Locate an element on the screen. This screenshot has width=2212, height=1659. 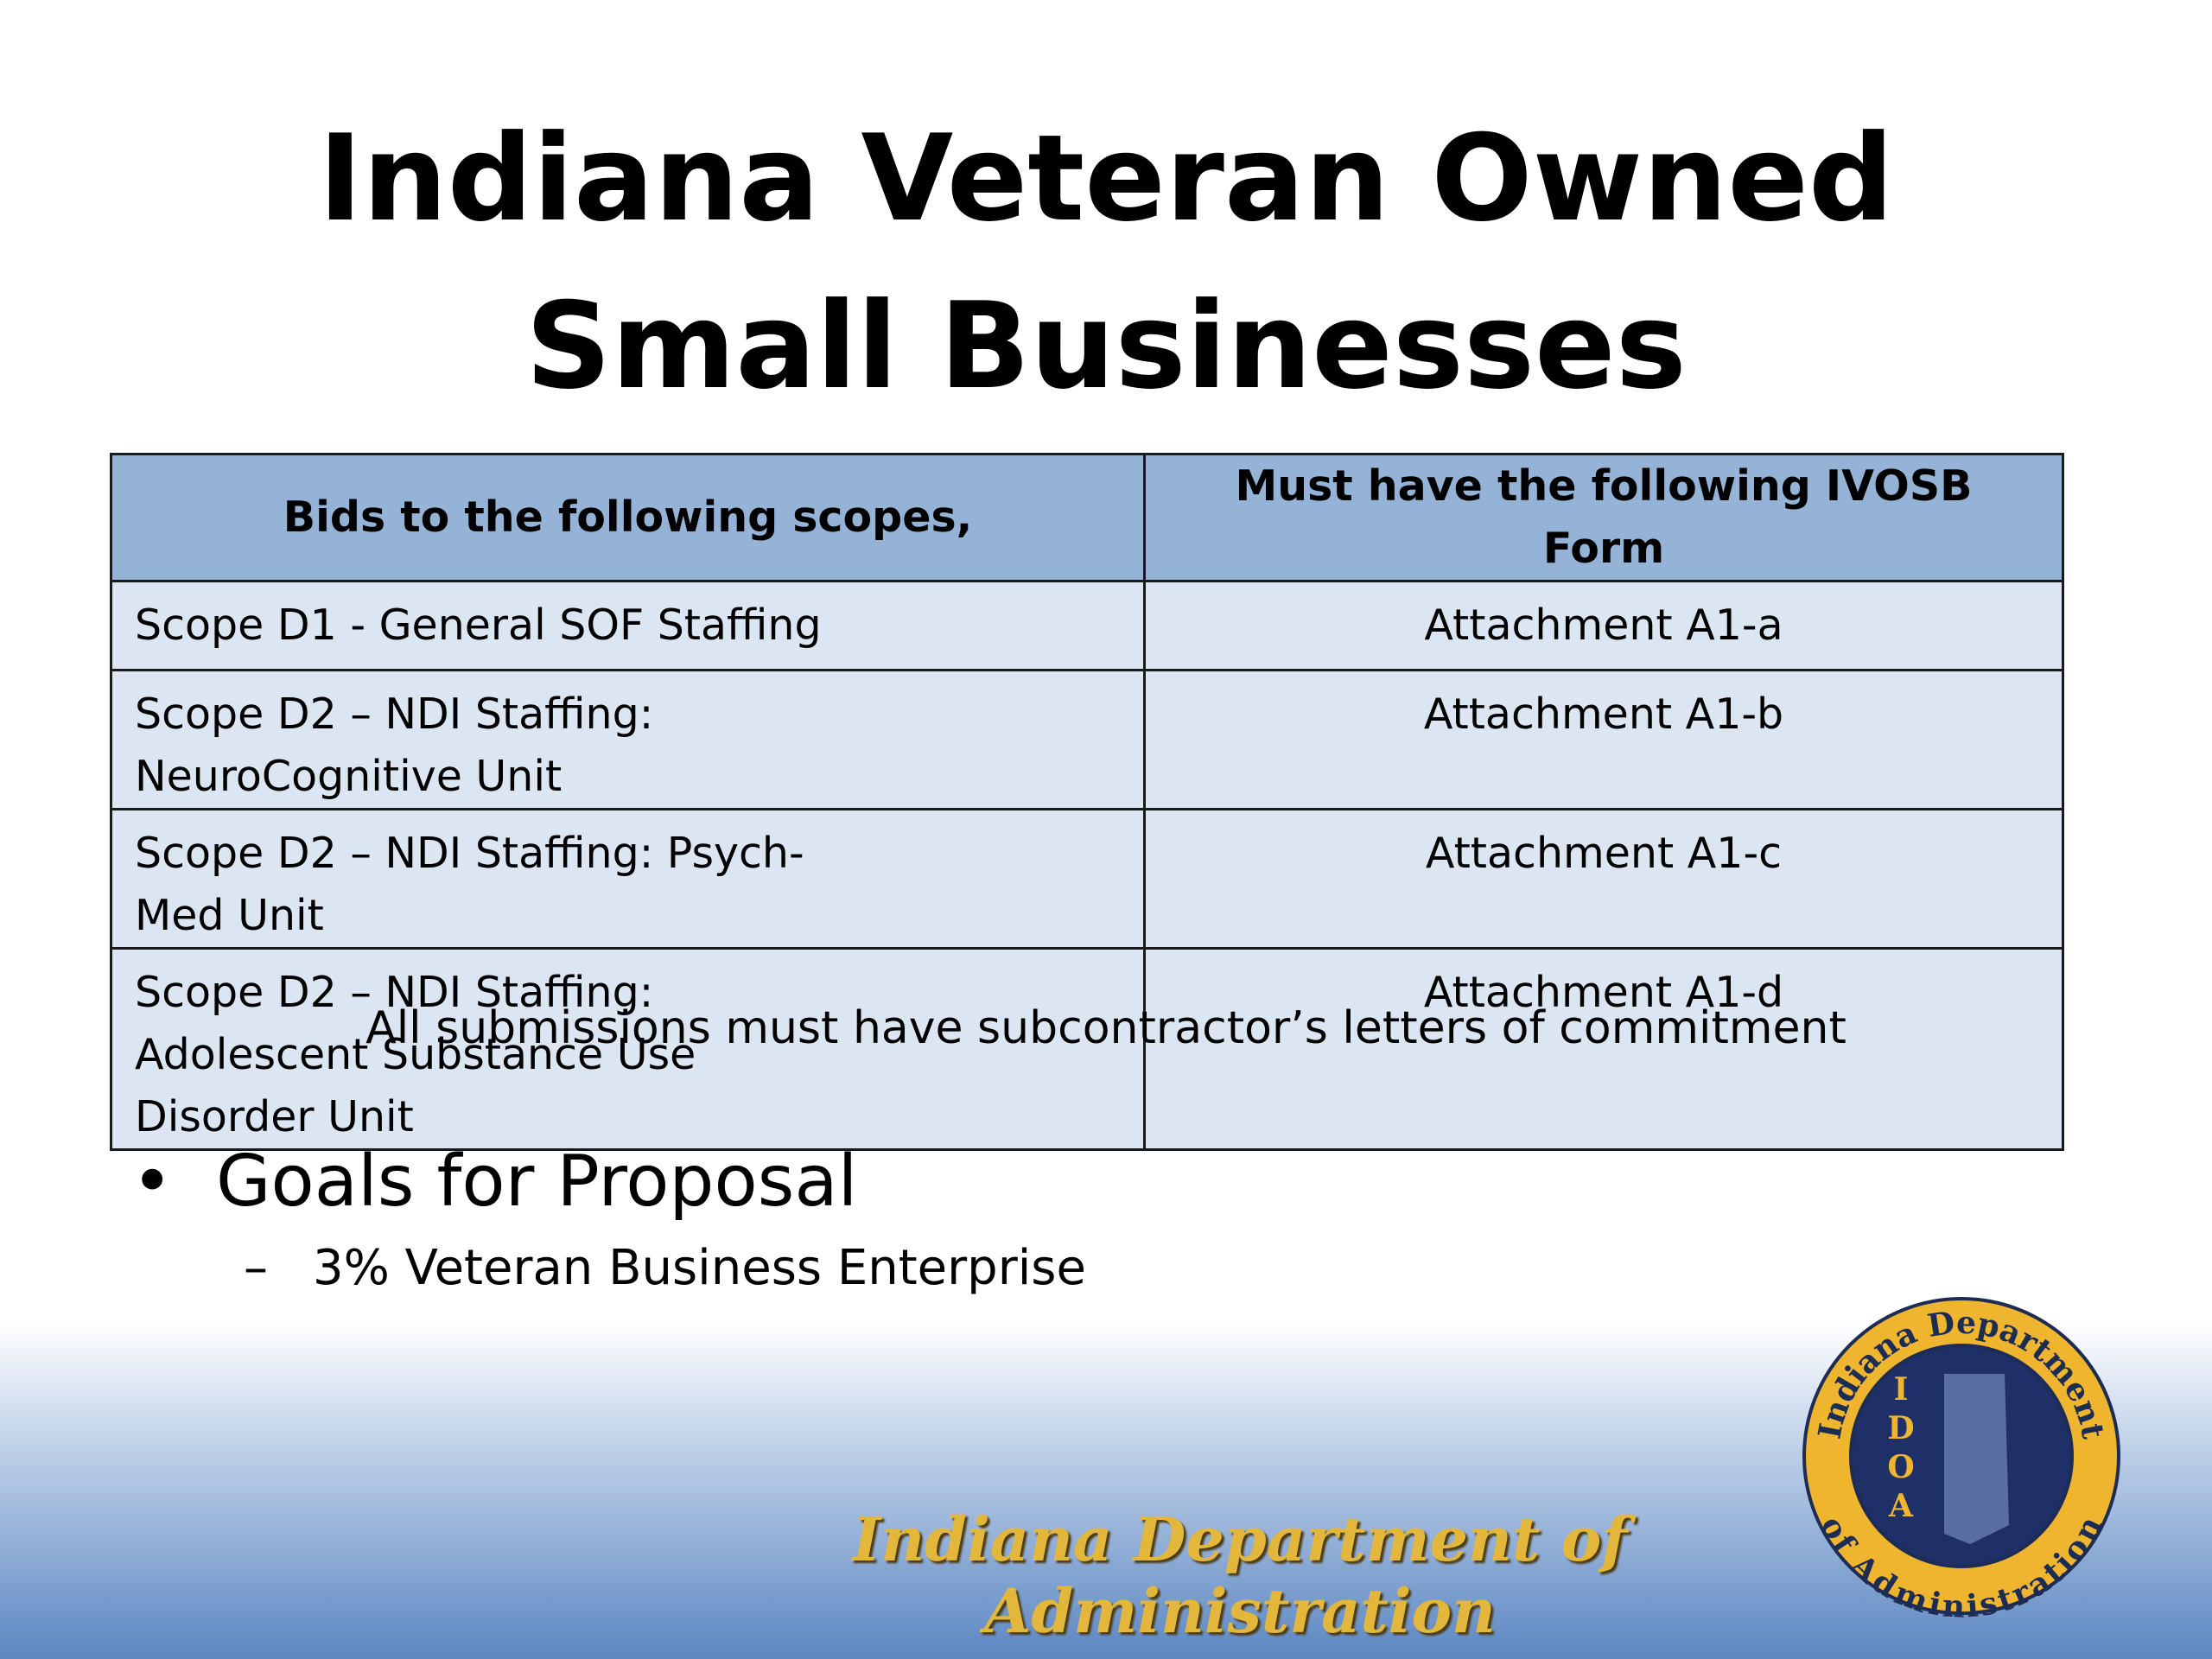
header-cell: Must have the following IVOSB Form is located at coordinates (1603, 517).